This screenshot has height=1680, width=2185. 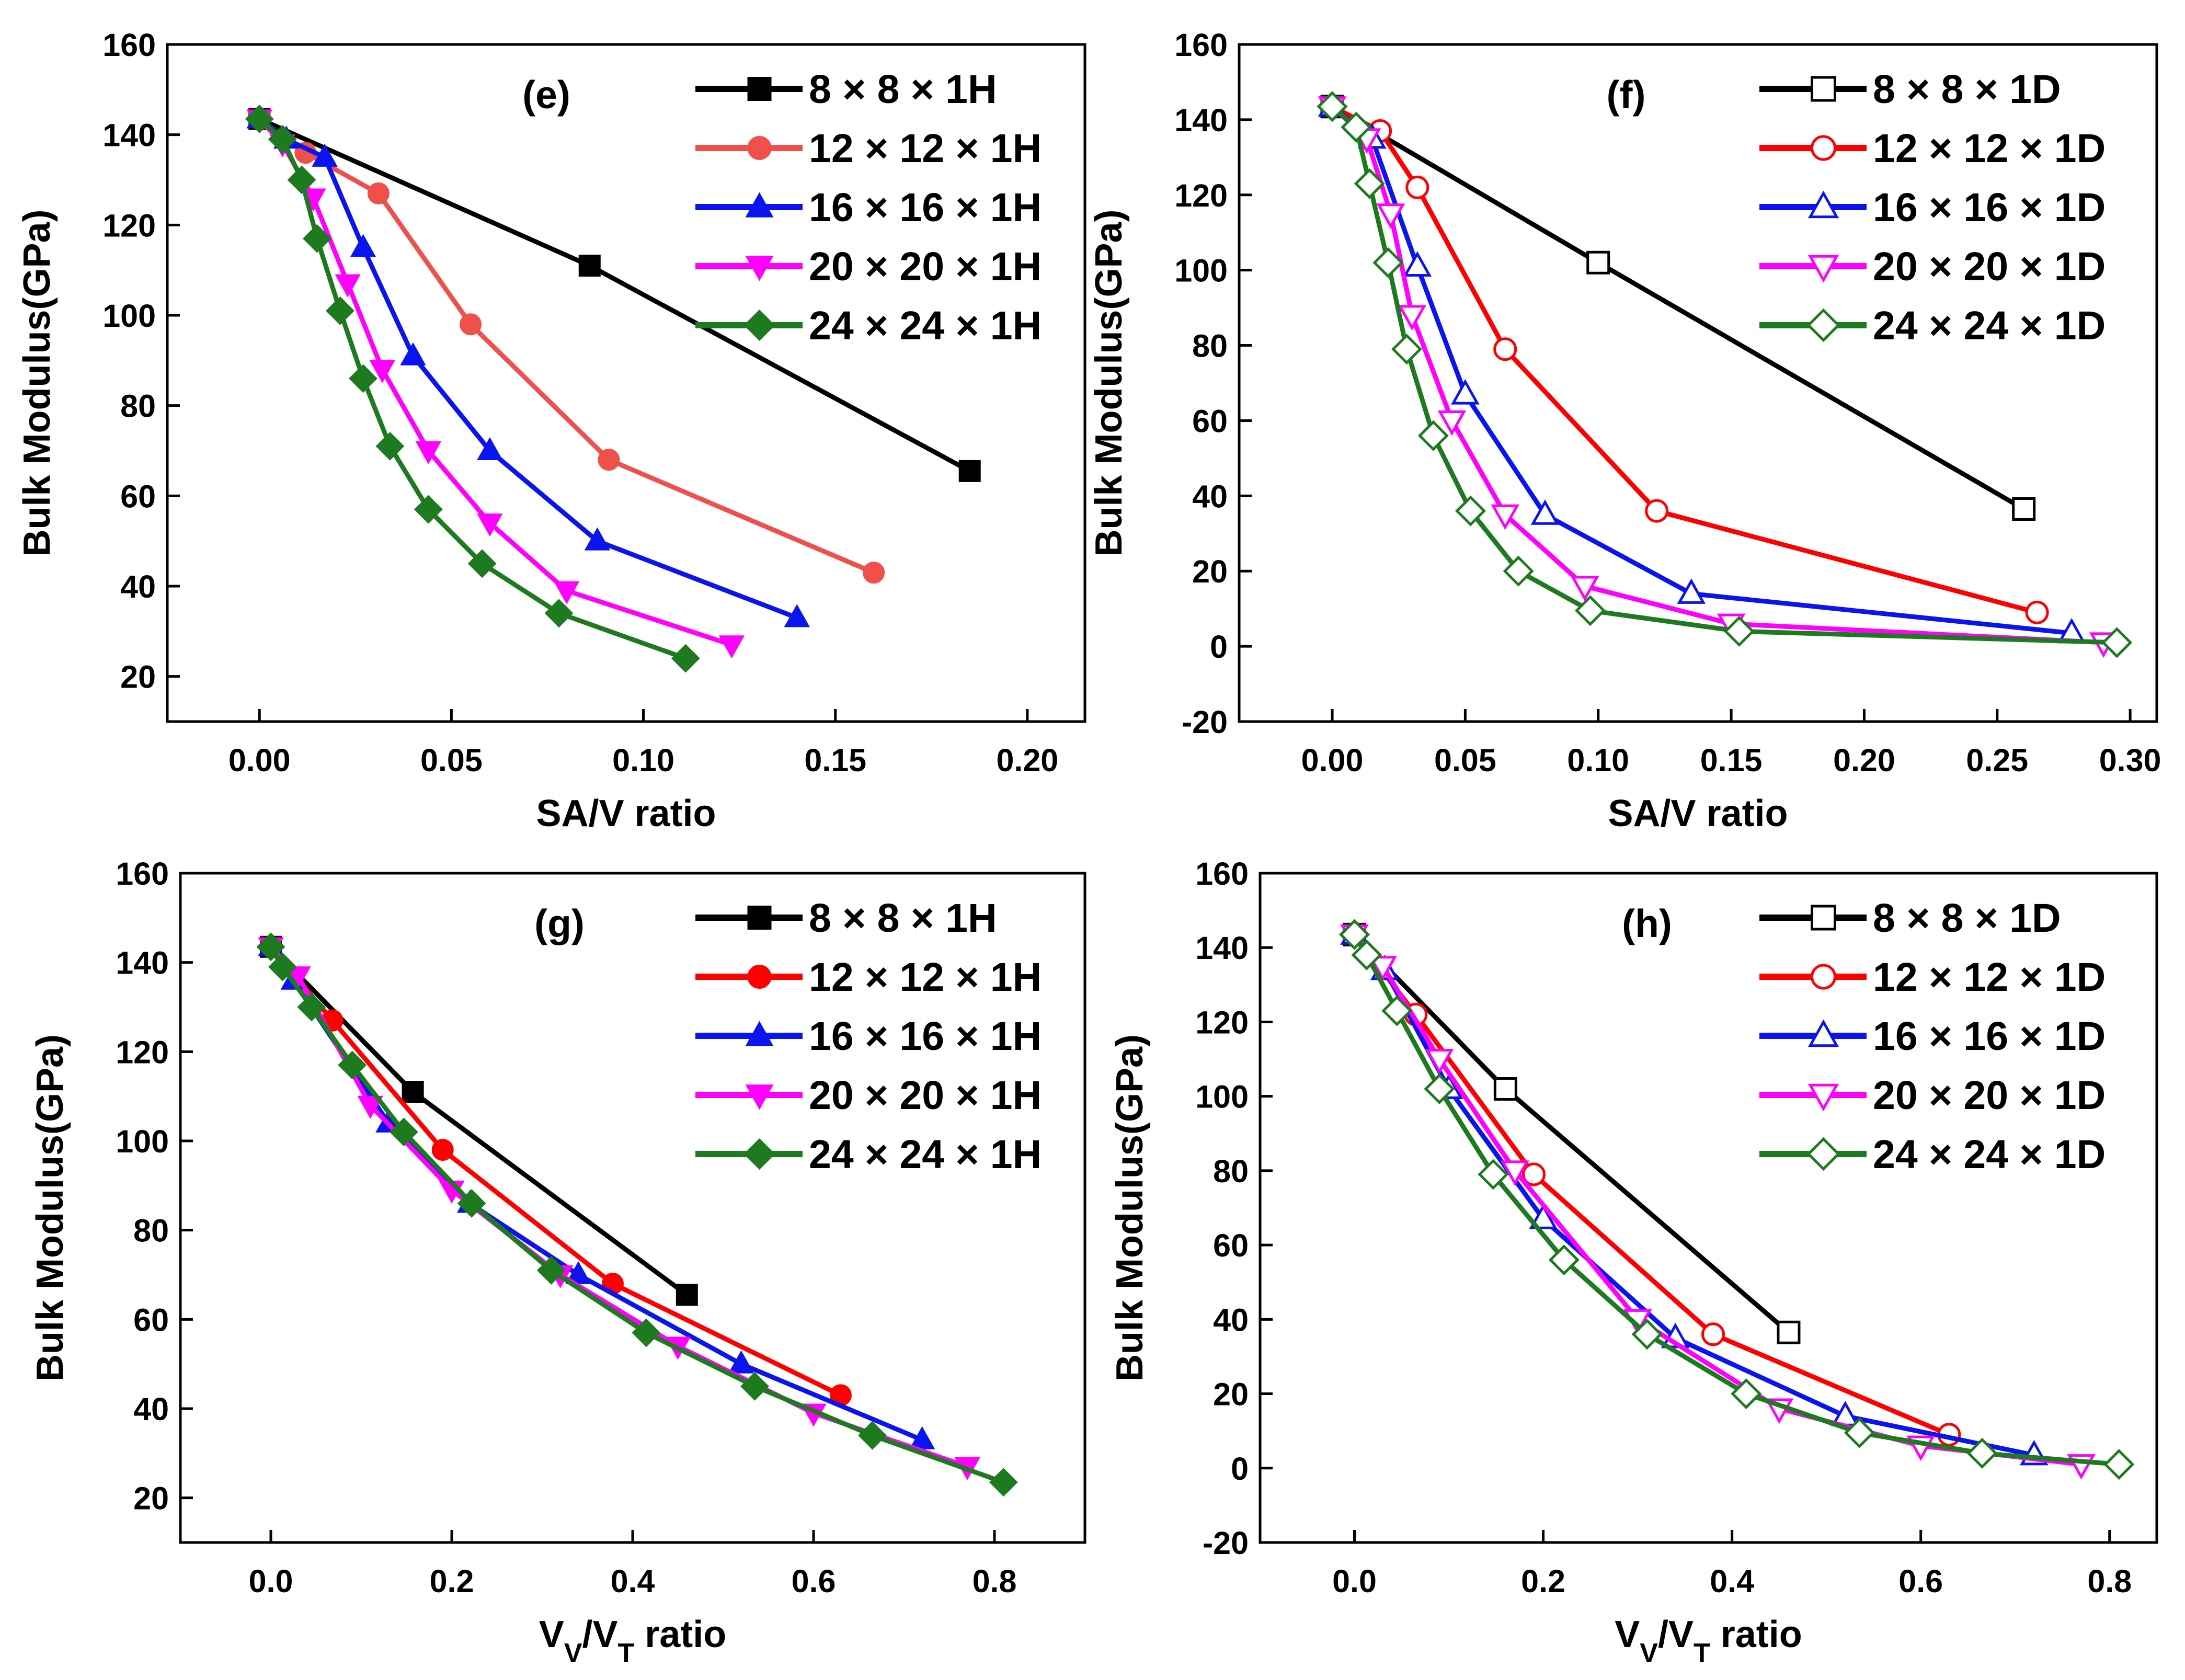 I want to click on legend-label: 16 × 16 × 1D, so click(x=1989, y=207).